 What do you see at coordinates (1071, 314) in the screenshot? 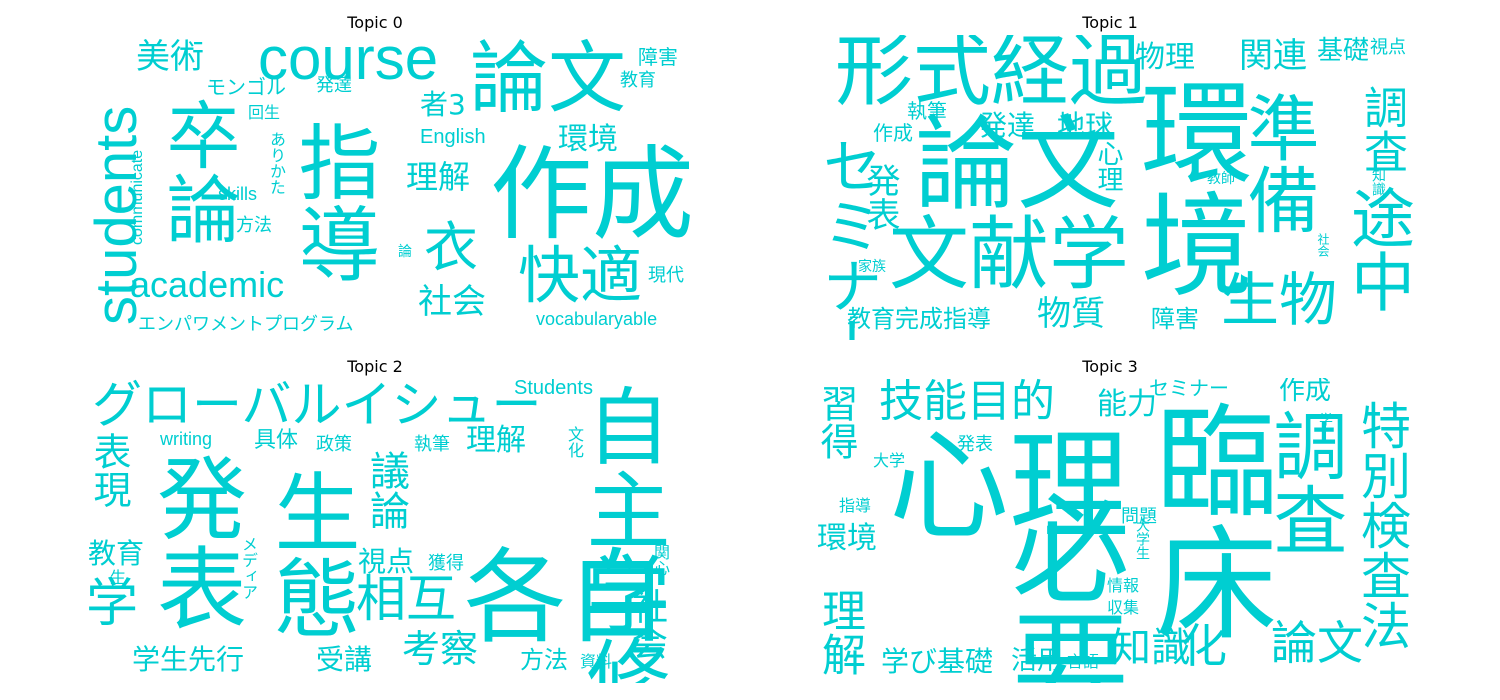
I see `cloud-word: 物質` at bounding box center [1071, 314].